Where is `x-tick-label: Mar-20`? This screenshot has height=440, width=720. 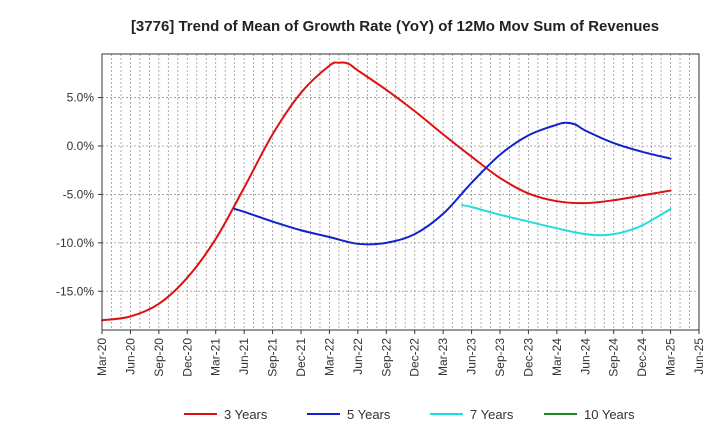
x-tick-label: Mar-20 is located at coordinates (102, 357).